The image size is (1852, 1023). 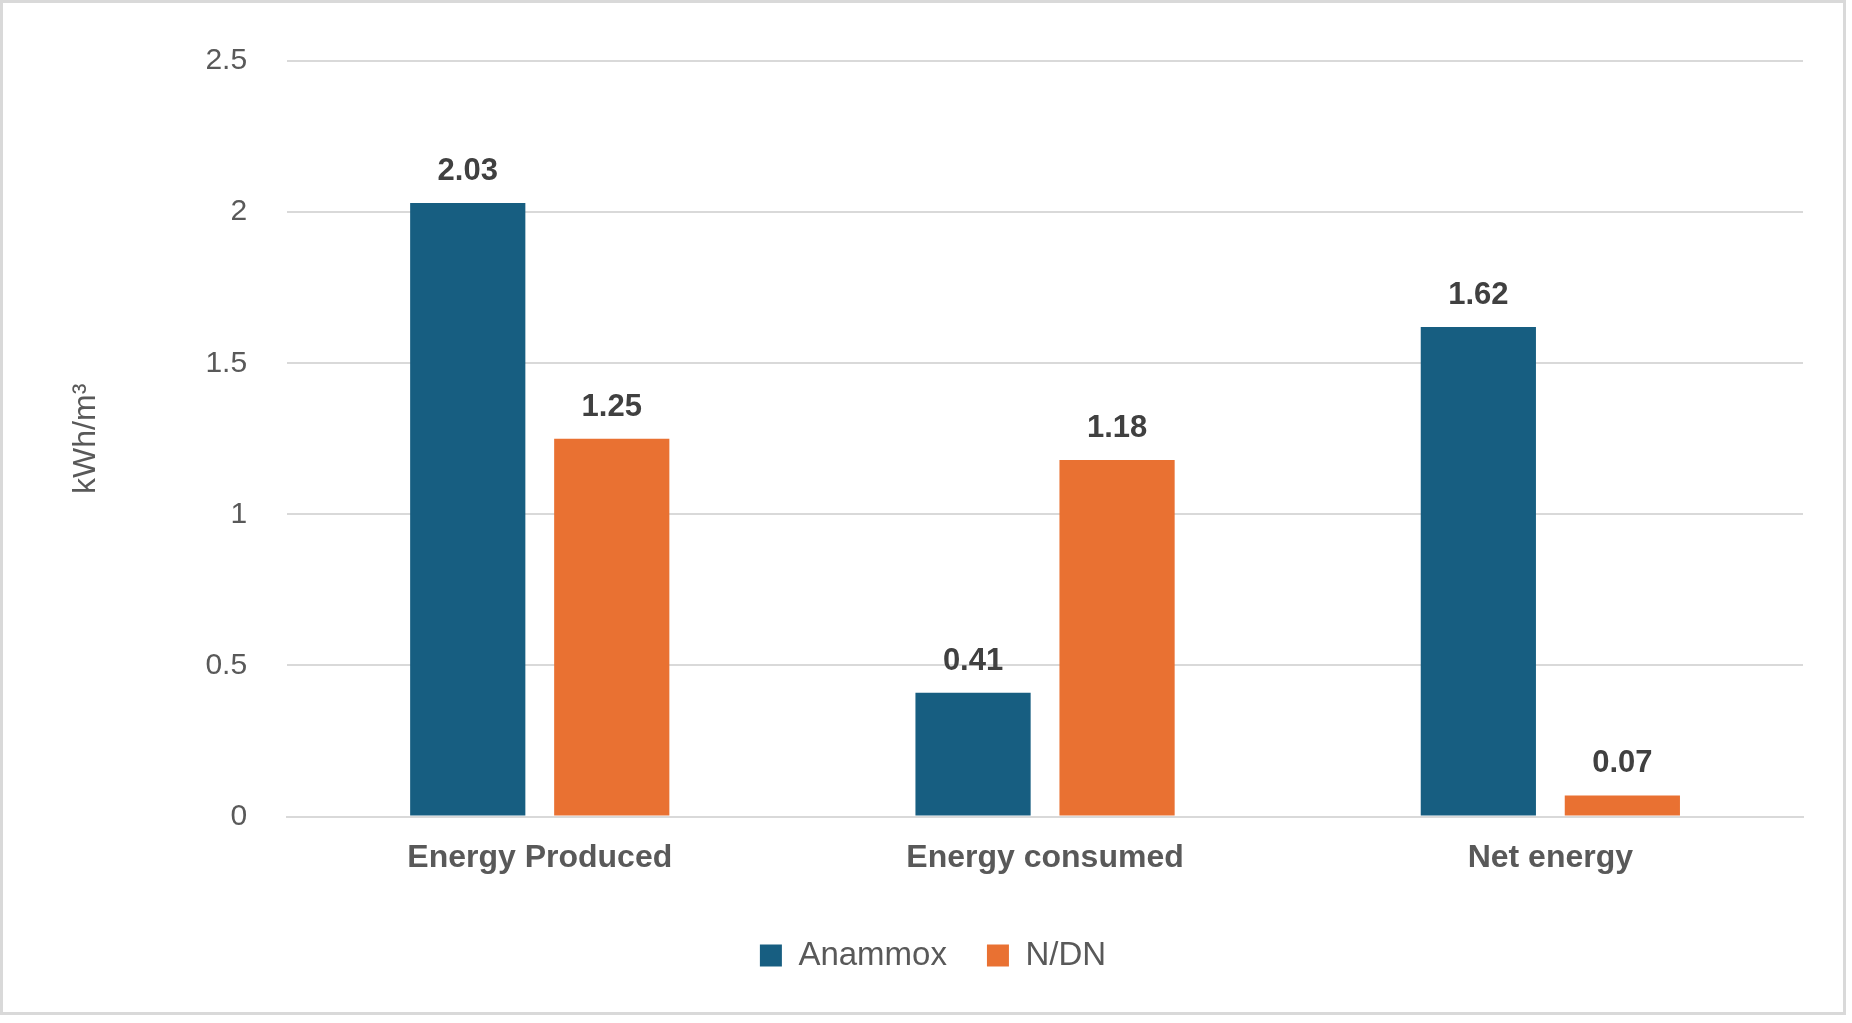 I want to click on legend-label: Anammox, so click(x=873, y=953).